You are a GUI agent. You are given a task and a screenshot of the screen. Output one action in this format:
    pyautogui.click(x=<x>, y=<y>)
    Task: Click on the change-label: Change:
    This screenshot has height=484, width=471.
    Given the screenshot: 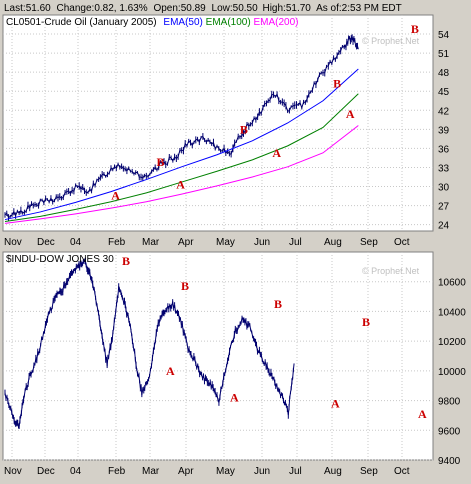 What is the action you would take?
    pyautogui.click(x=76, y=8)
    